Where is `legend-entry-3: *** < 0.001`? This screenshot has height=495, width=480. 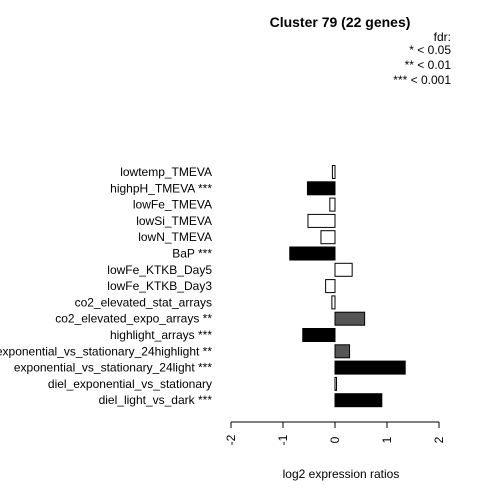
legend-entry-3: *** < 0.001 is located at coordinates (422, 80).